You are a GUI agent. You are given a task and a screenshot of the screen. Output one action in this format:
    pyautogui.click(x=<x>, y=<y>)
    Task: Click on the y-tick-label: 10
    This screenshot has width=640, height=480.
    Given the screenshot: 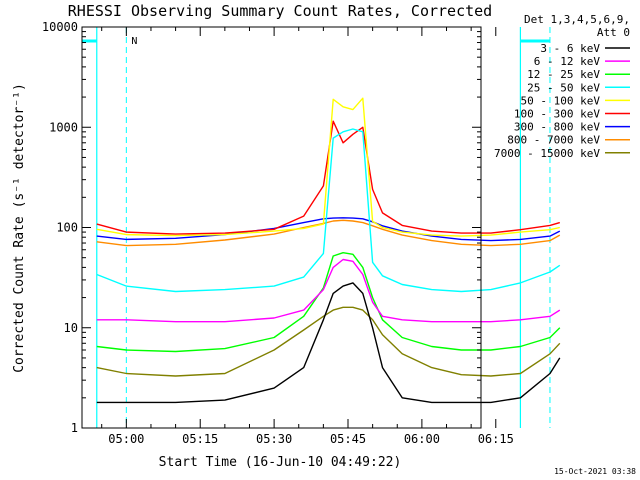 What is the action you would take?
    pyautogui.click(x=71, y=328)
    